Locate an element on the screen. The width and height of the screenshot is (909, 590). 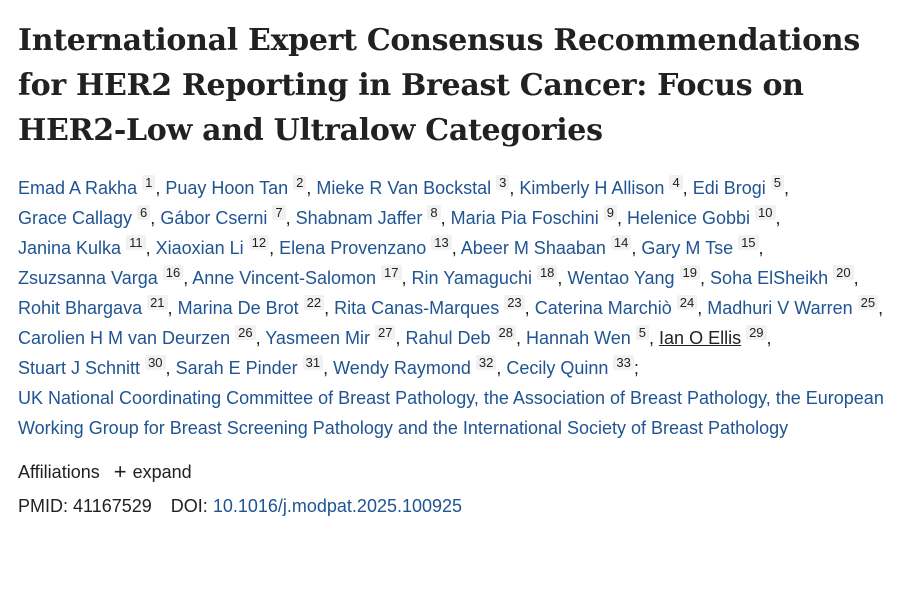
author-name-link: Marina De Brot is located at coordinates (238, 308).